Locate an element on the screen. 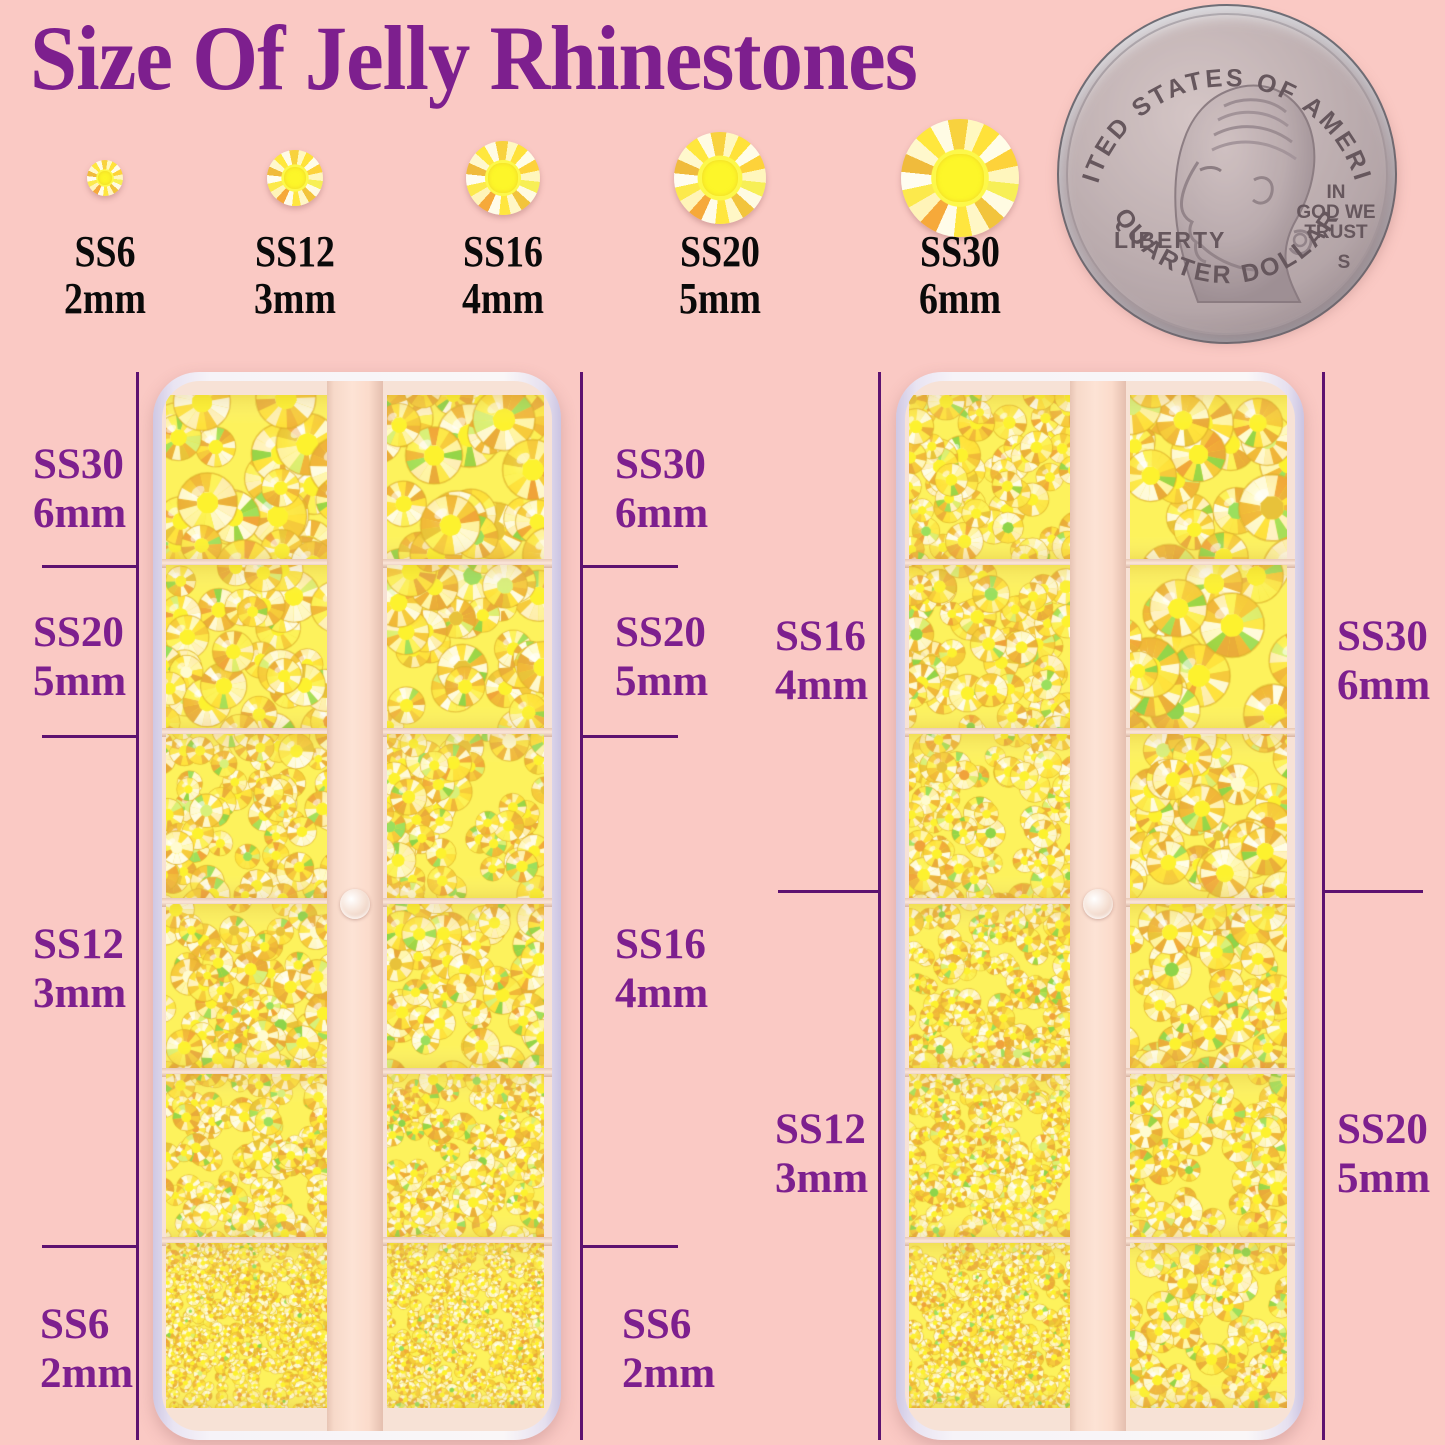 The image size is (1445, 1445). coin-motto-line1: IN is located at coordinates (1336, 192).